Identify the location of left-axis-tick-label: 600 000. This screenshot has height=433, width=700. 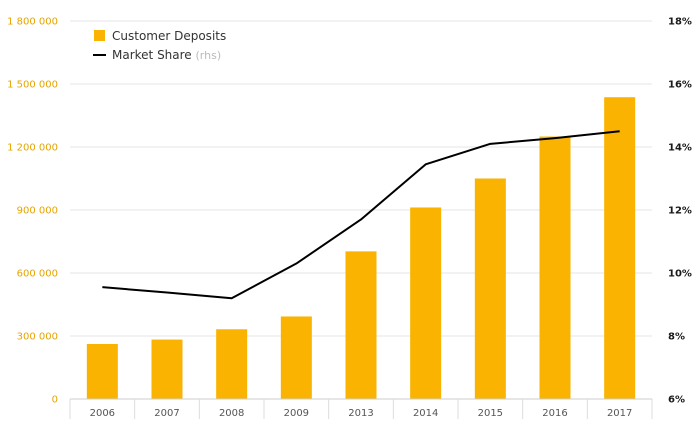
(37, 274).